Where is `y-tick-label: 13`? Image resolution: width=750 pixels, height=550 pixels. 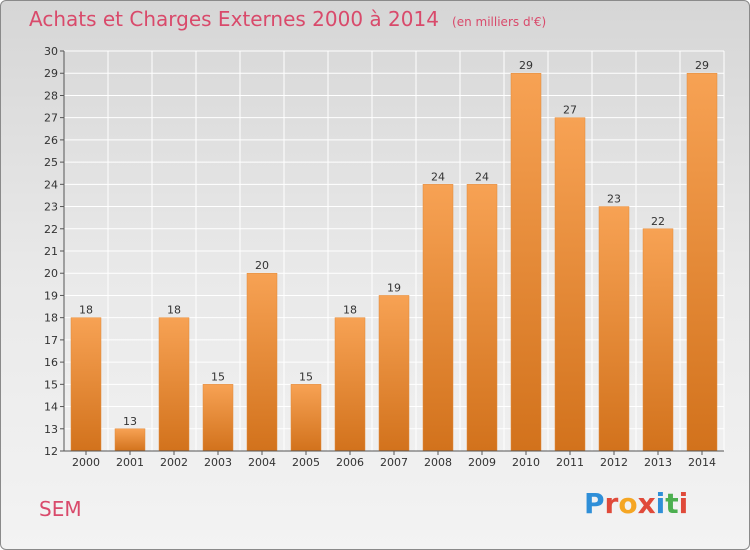
y-tick-label: 13 is located at coordinates (51, 429).